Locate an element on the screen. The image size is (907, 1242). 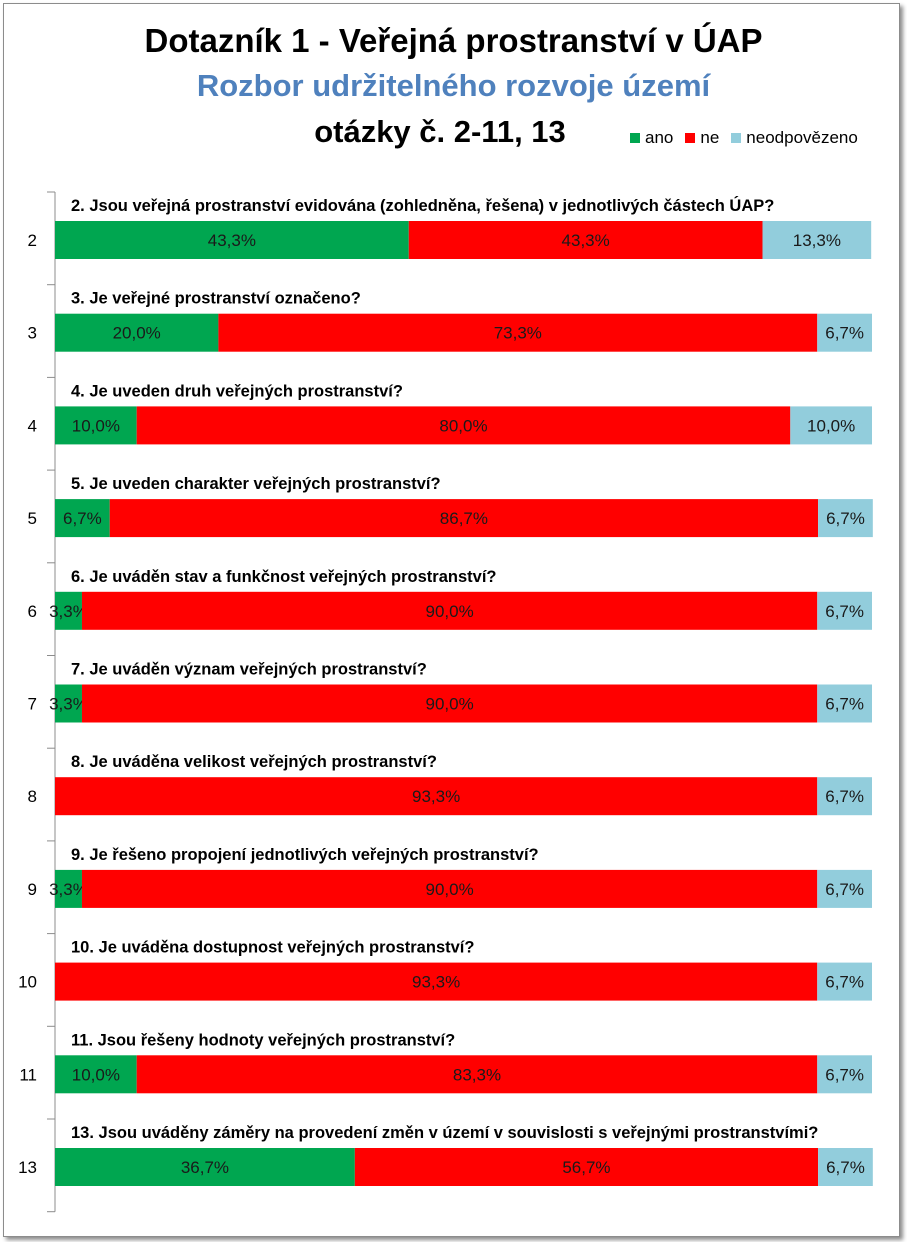
y-tick-label: 11 is located at coordinates (28, 1074).